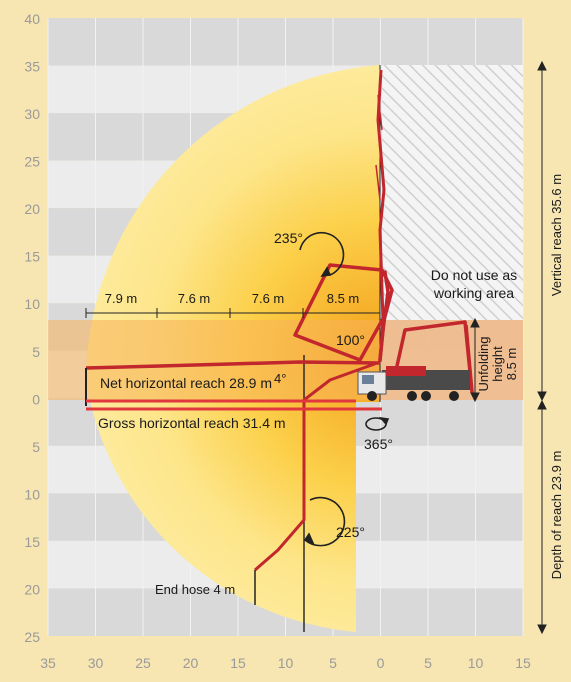 This screenshot has height=682, width=571. What do you see at coordinates (473, 293) in the screenshot?
I see `no-work-label: working area` at bounding box center [473, 293].